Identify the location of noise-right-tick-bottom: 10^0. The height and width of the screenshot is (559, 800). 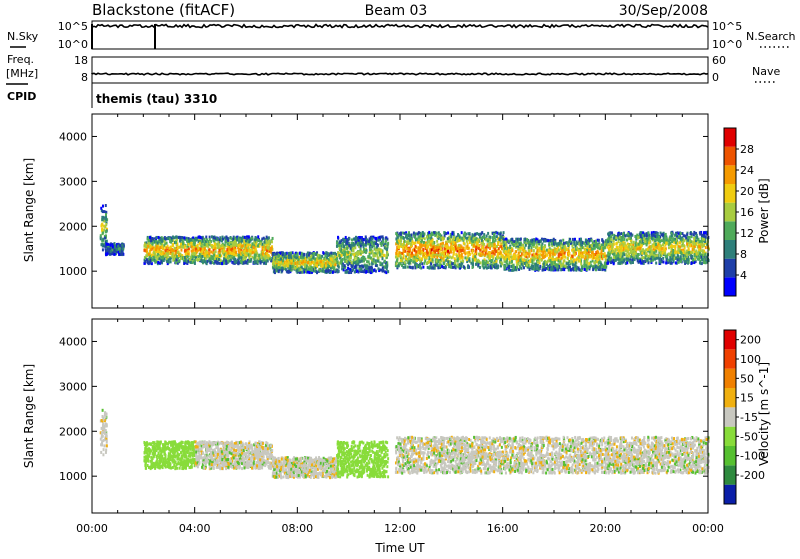
(727, 44).